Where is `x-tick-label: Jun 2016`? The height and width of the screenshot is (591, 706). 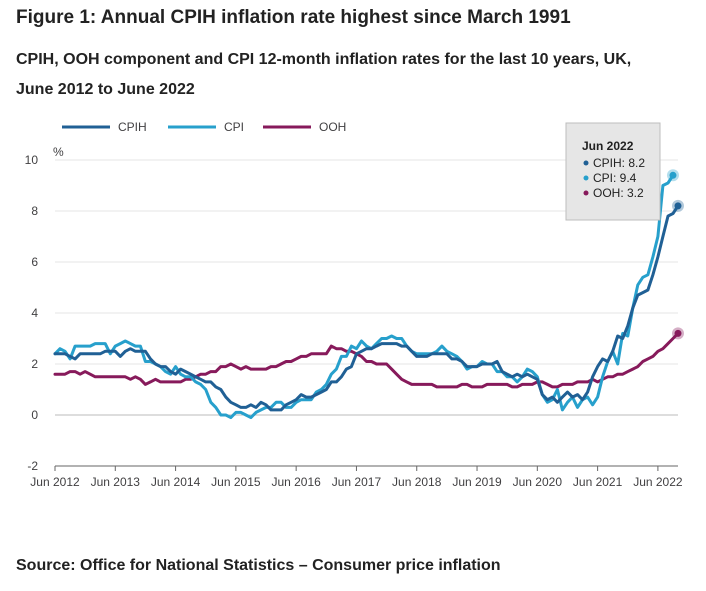 x-tick-label: Jun 2016 is located at coordinates (296, 482).